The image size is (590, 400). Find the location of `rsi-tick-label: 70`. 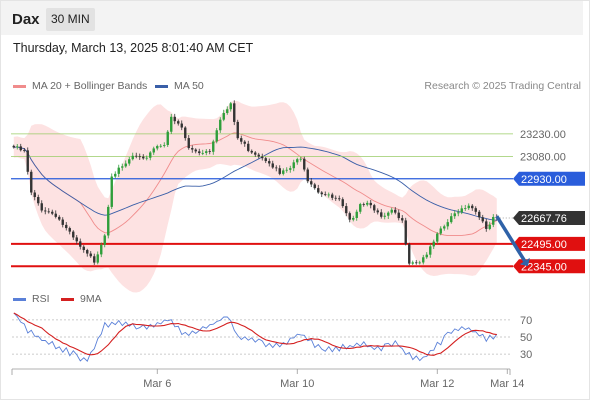

rsi-tick-label: 70 is located at coordinates (526, 321).